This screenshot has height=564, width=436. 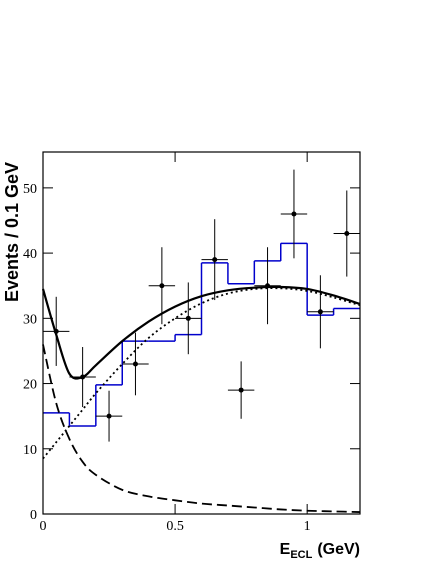 I want to click on x-label-sub: ECL, so click(x=301, y=555).